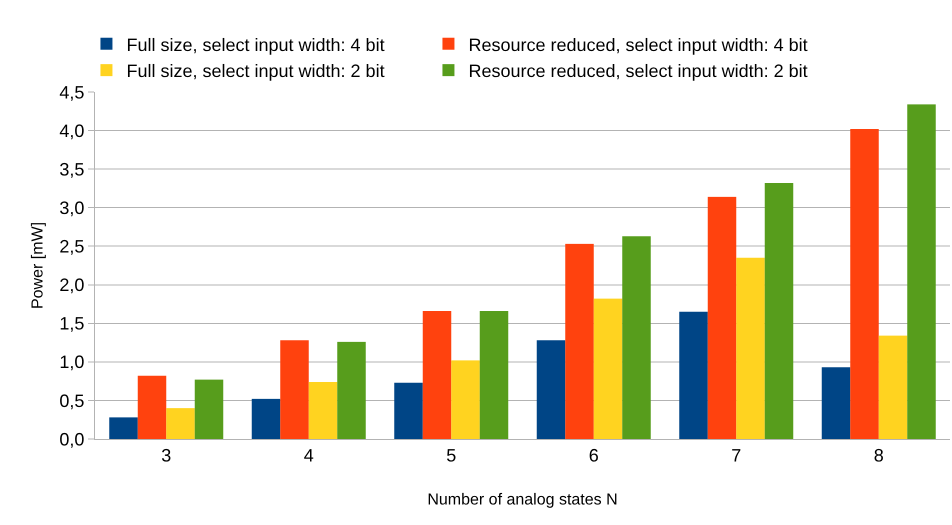 Image resolution: width=952 pixels, height=525 pixels. Describe the element at coordinates (166, 456) in the screenshot. I see `x-tick-label: 3` at that location.